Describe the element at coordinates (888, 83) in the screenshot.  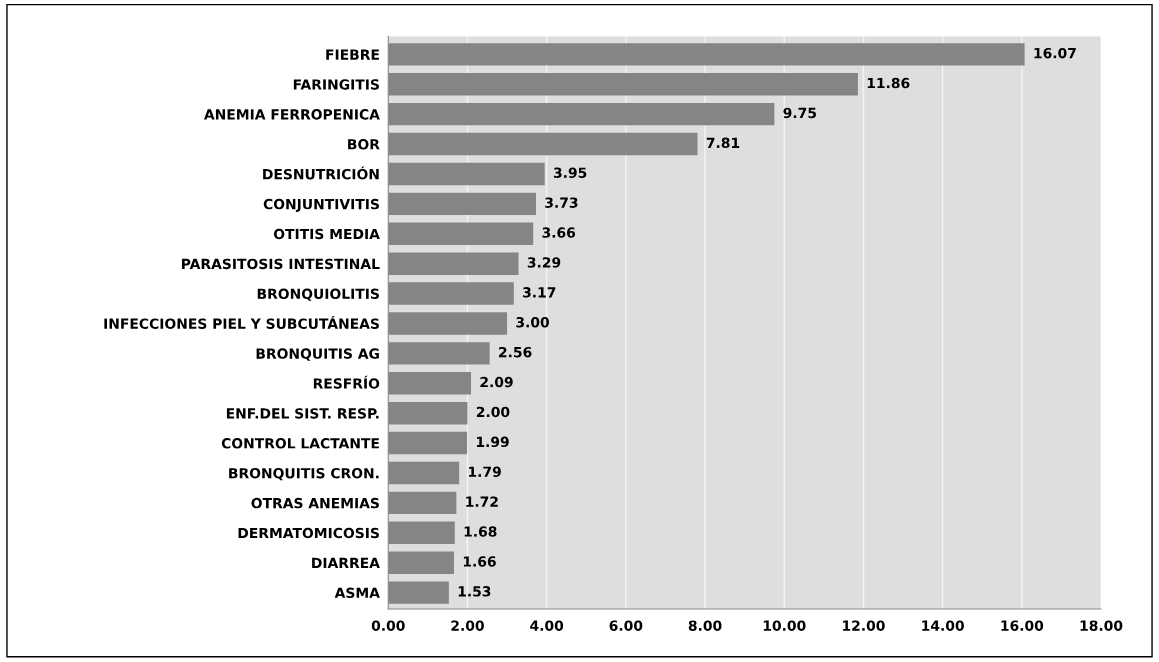
I see `data-label: 11.86` at that location.